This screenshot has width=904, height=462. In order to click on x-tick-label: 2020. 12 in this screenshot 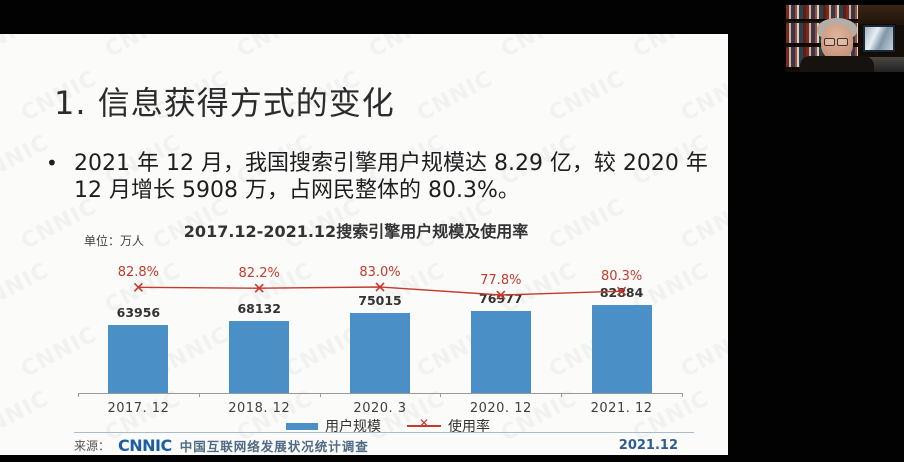, I will do `click(500, 408)`.